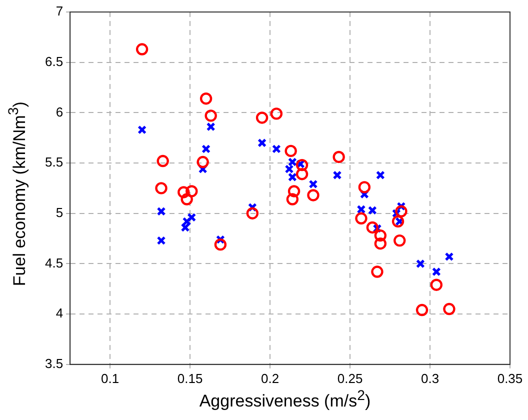  I want to click on x-tick-label: 0.3, so click(430, 378).